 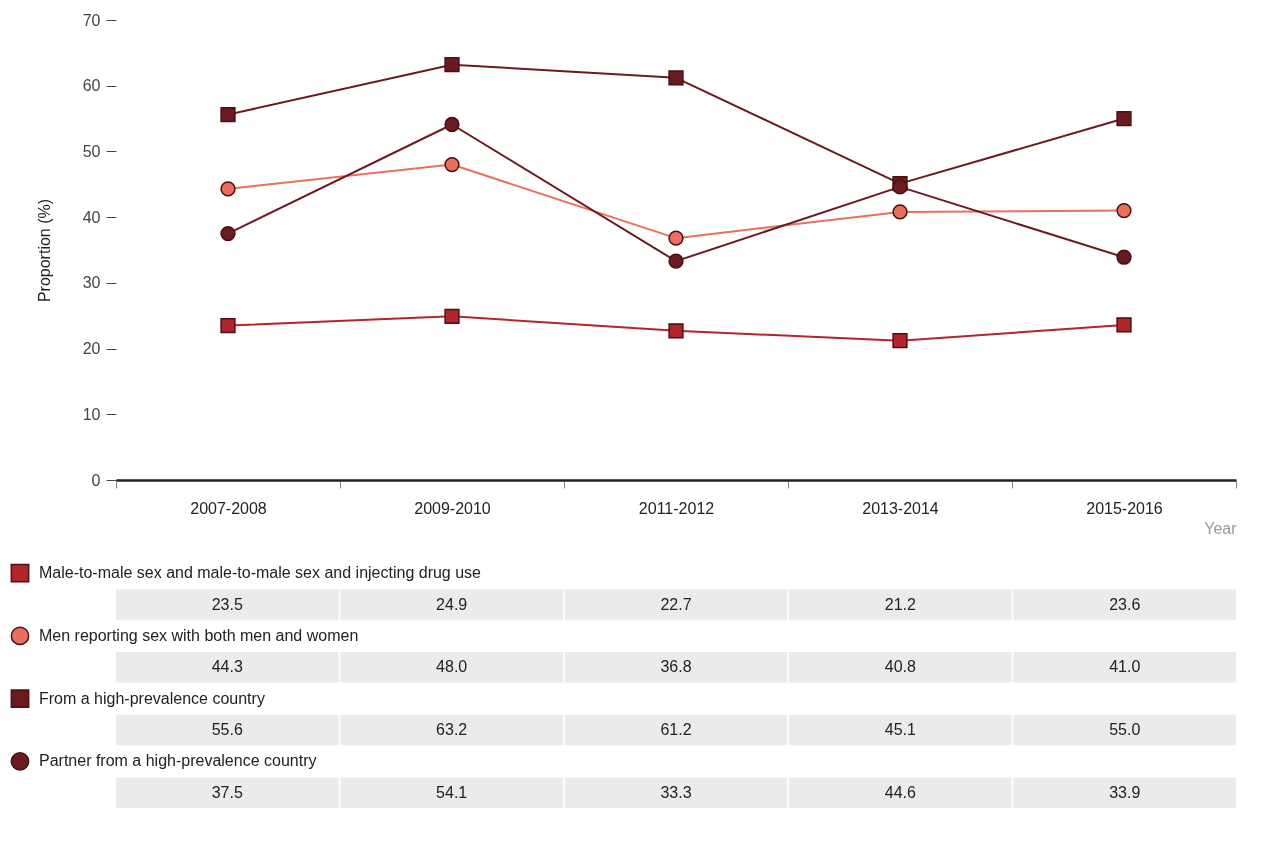 I want to click on data-label: 48.0, so click(x=452, y=667).